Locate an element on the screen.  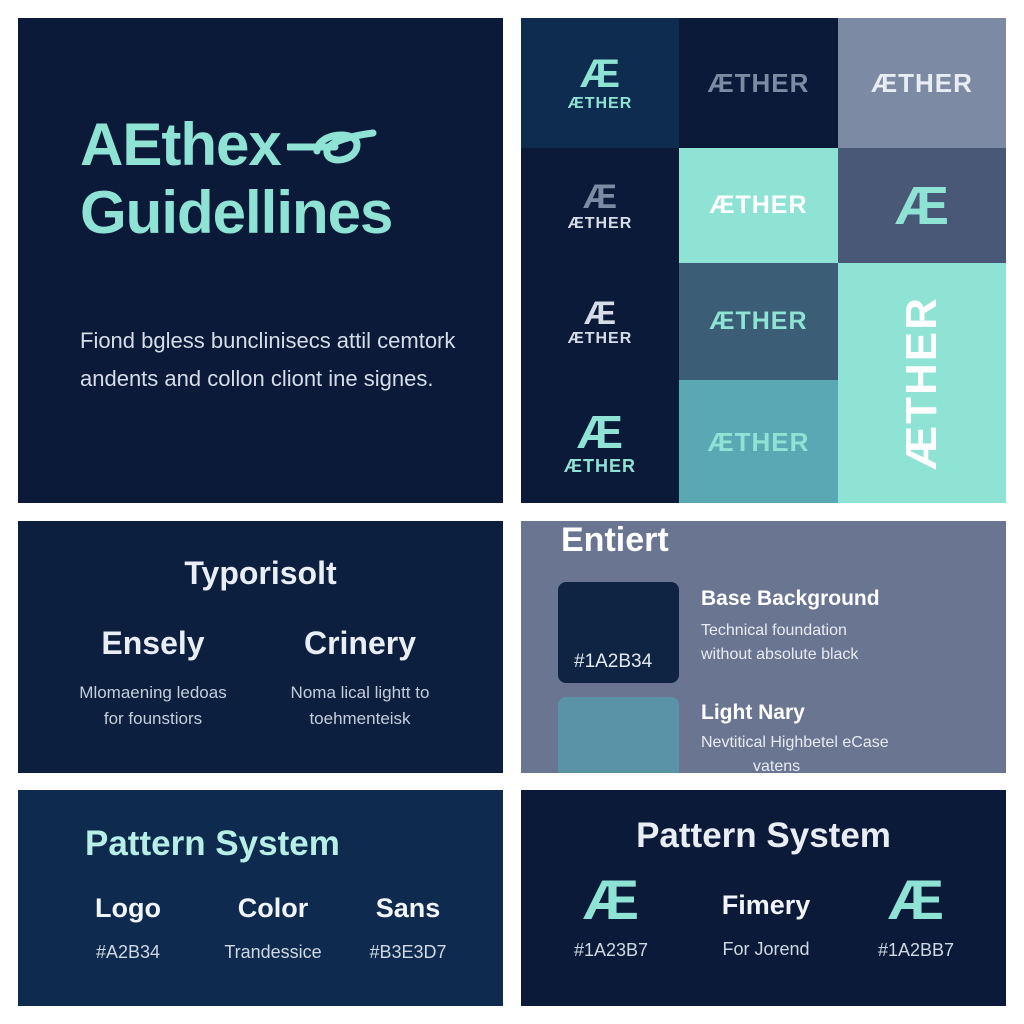
pattern-item: Logo #A2B34 is located at coordinates (128, 928).